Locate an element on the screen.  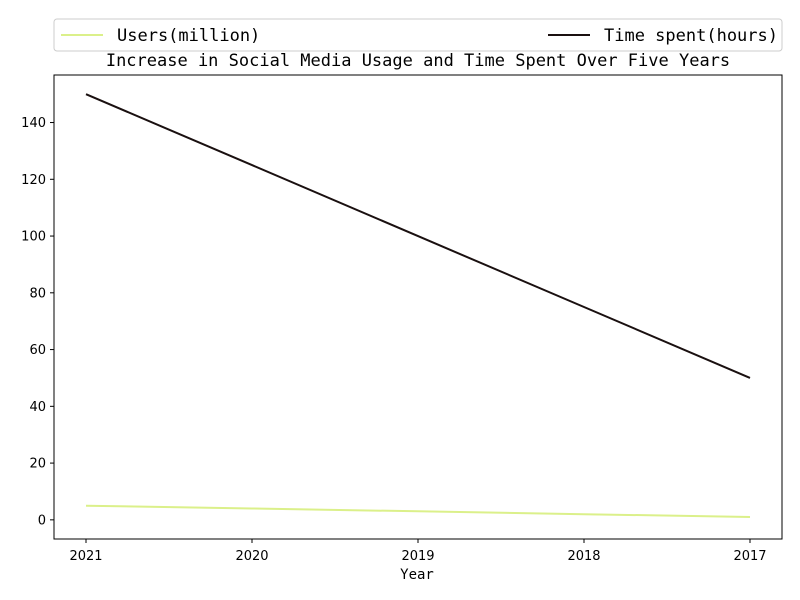
x-tick-label: 2021 is located at coordinates (85, 556).